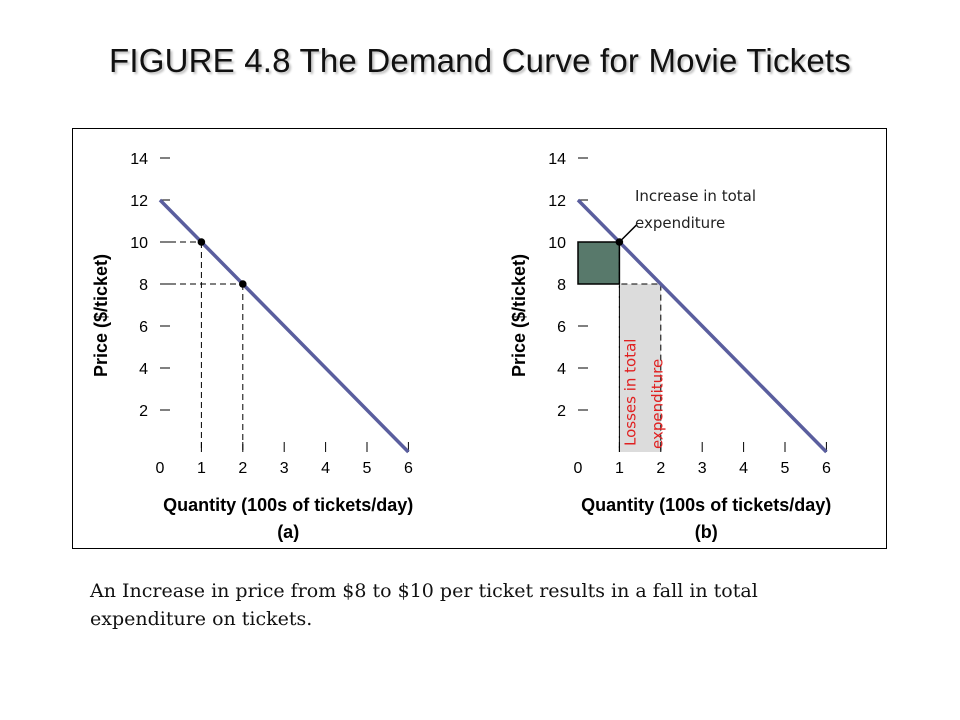 The height and width of the screenshot is (720, 960). Describe the element at coordinates (619, 468) in the screenshot. I see `x-tick-label-b-1: 1` at that location.